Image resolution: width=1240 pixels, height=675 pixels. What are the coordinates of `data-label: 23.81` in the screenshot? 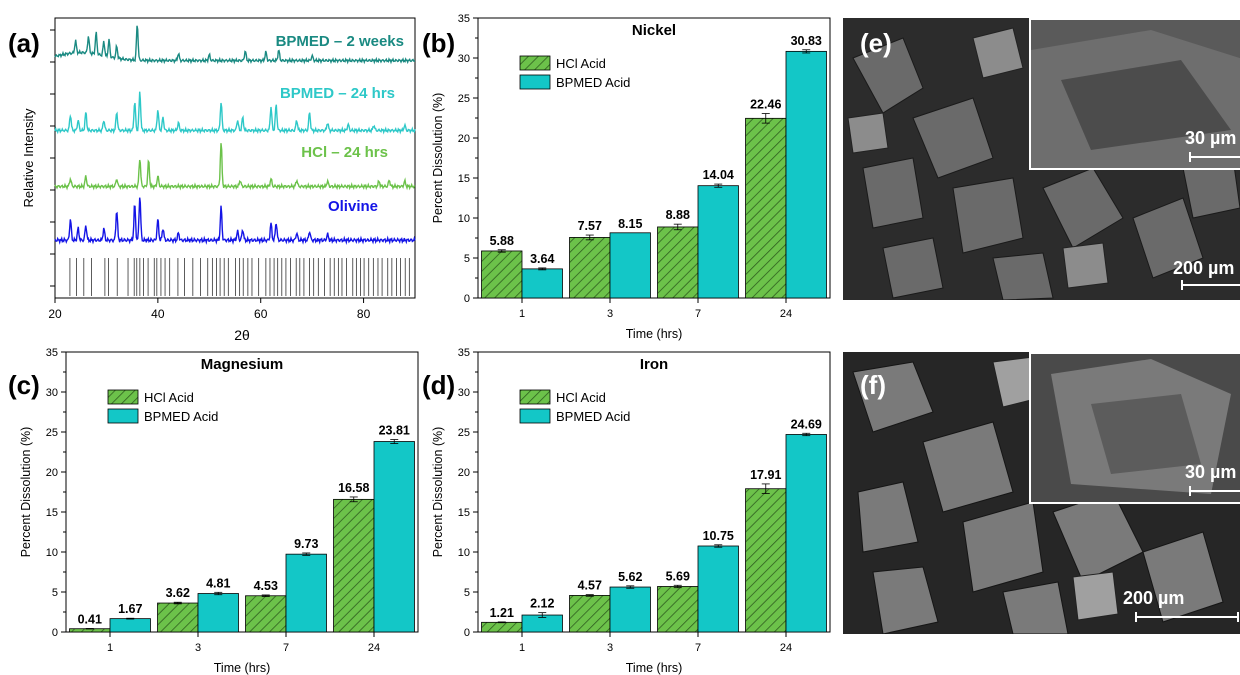 It's located at (394, 431).